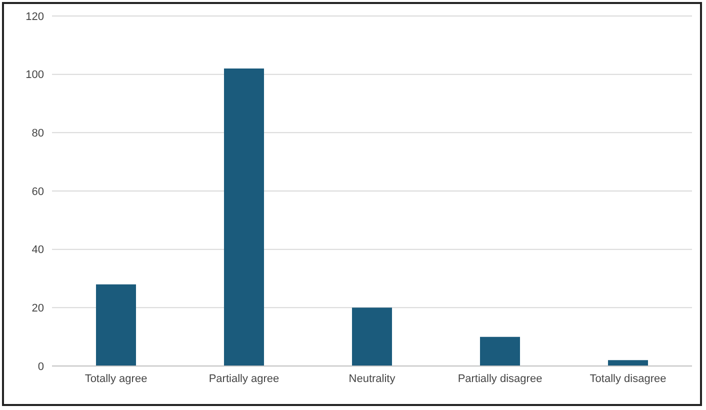 This screenshot has height=410, width=706. What do you see at coordinates (38, 134) in the screenshot?
I see `y-tick-label: 80` at bounding box center [38, 134].